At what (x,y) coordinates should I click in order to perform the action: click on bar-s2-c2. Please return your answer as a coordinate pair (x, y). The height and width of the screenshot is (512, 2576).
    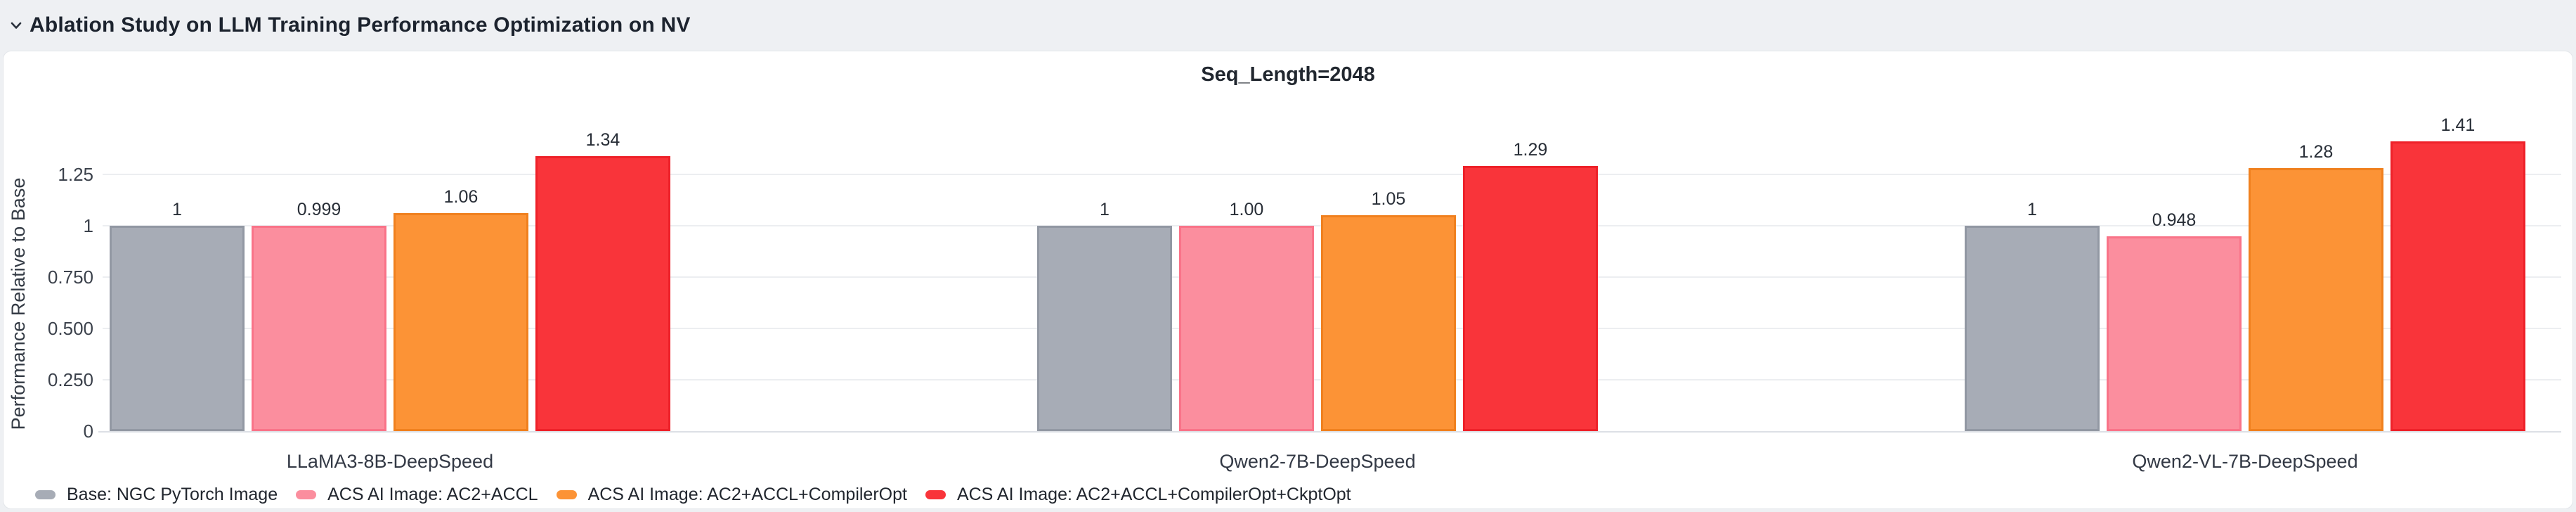
    Looking at the image, I should click on (1246, 328).